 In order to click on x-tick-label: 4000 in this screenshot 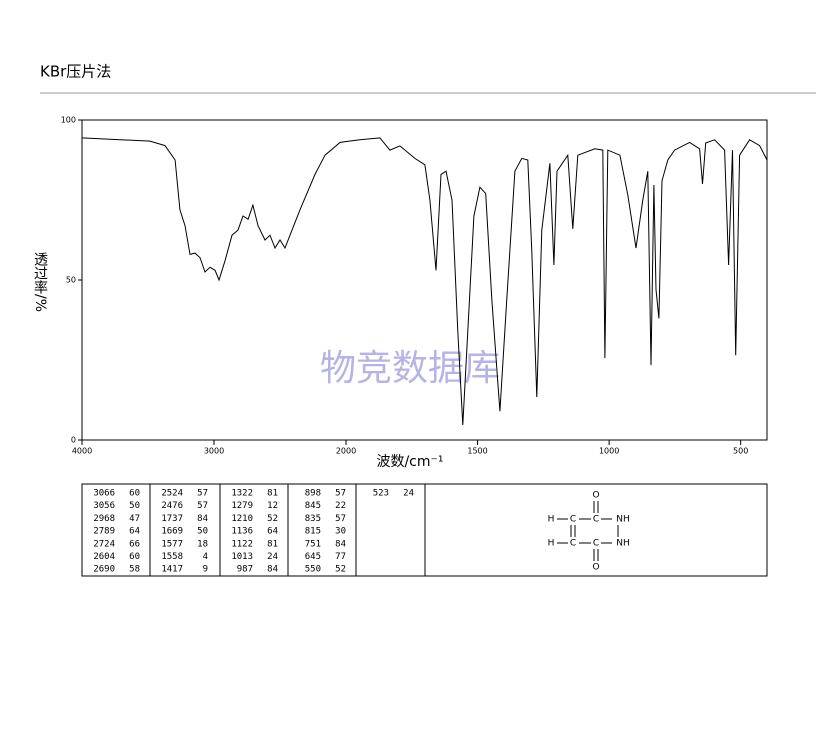, I will do `click(82, 451)`.